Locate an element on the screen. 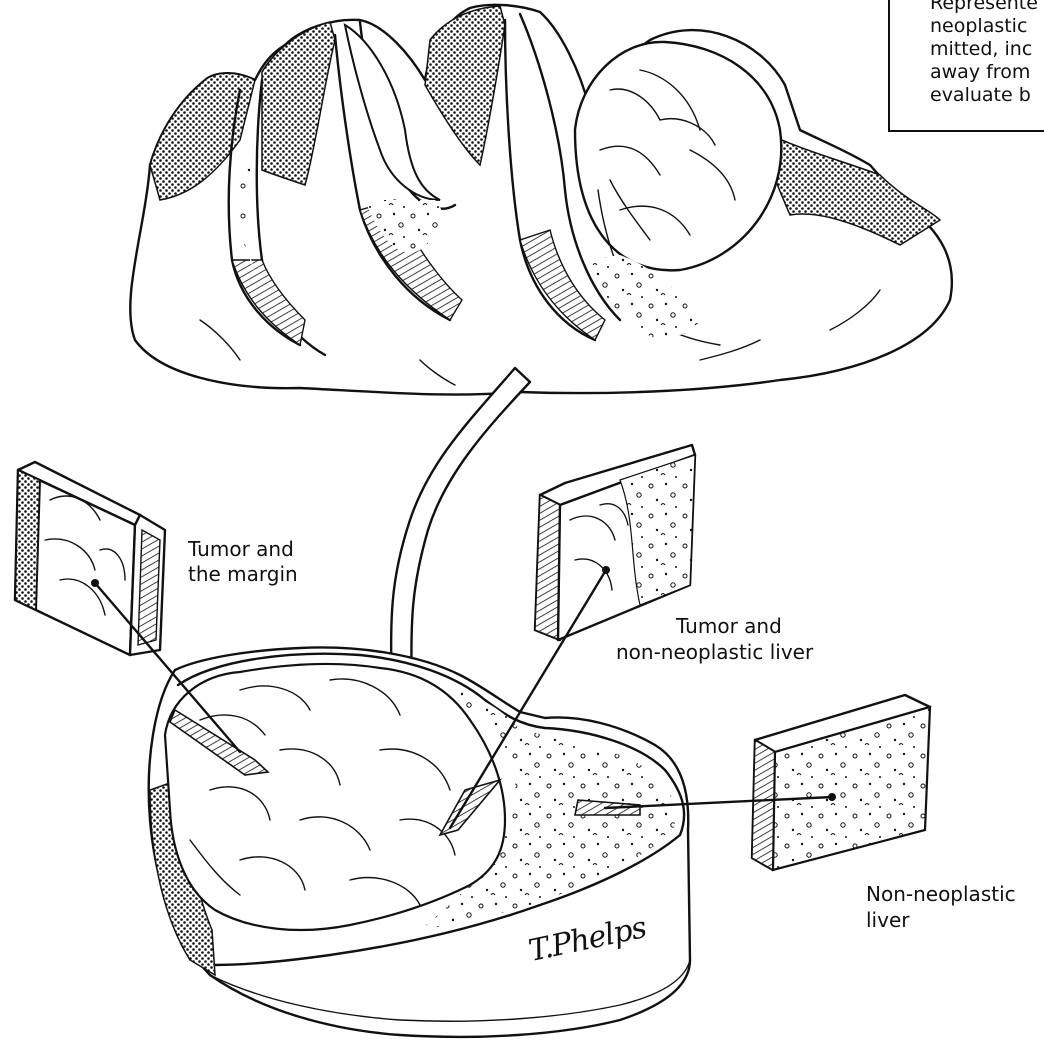  note-line: mitted, inc is located at coordinates (981, 49).